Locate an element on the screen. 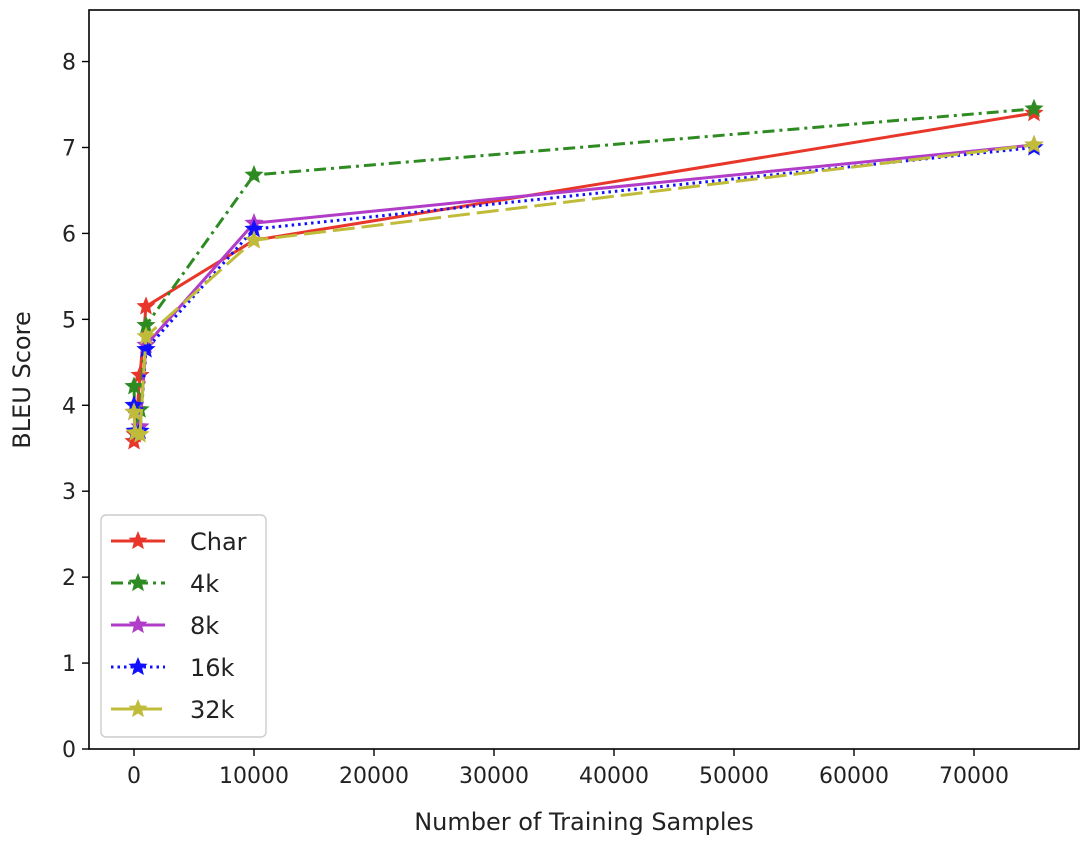  y-axis: 0 1 2 3 4 5 6 7 8 is located at coordinates (75, 407).